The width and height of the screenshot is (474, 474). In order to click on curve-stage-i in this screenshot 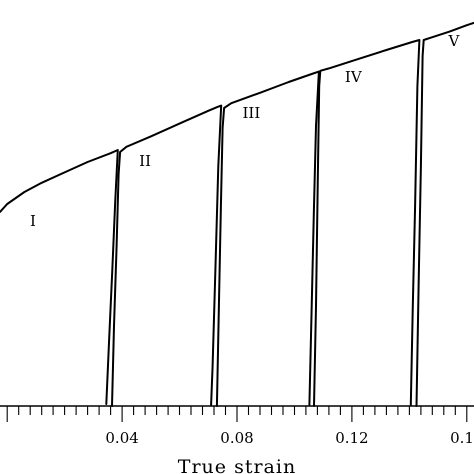, I will do `click(59, 277)`.